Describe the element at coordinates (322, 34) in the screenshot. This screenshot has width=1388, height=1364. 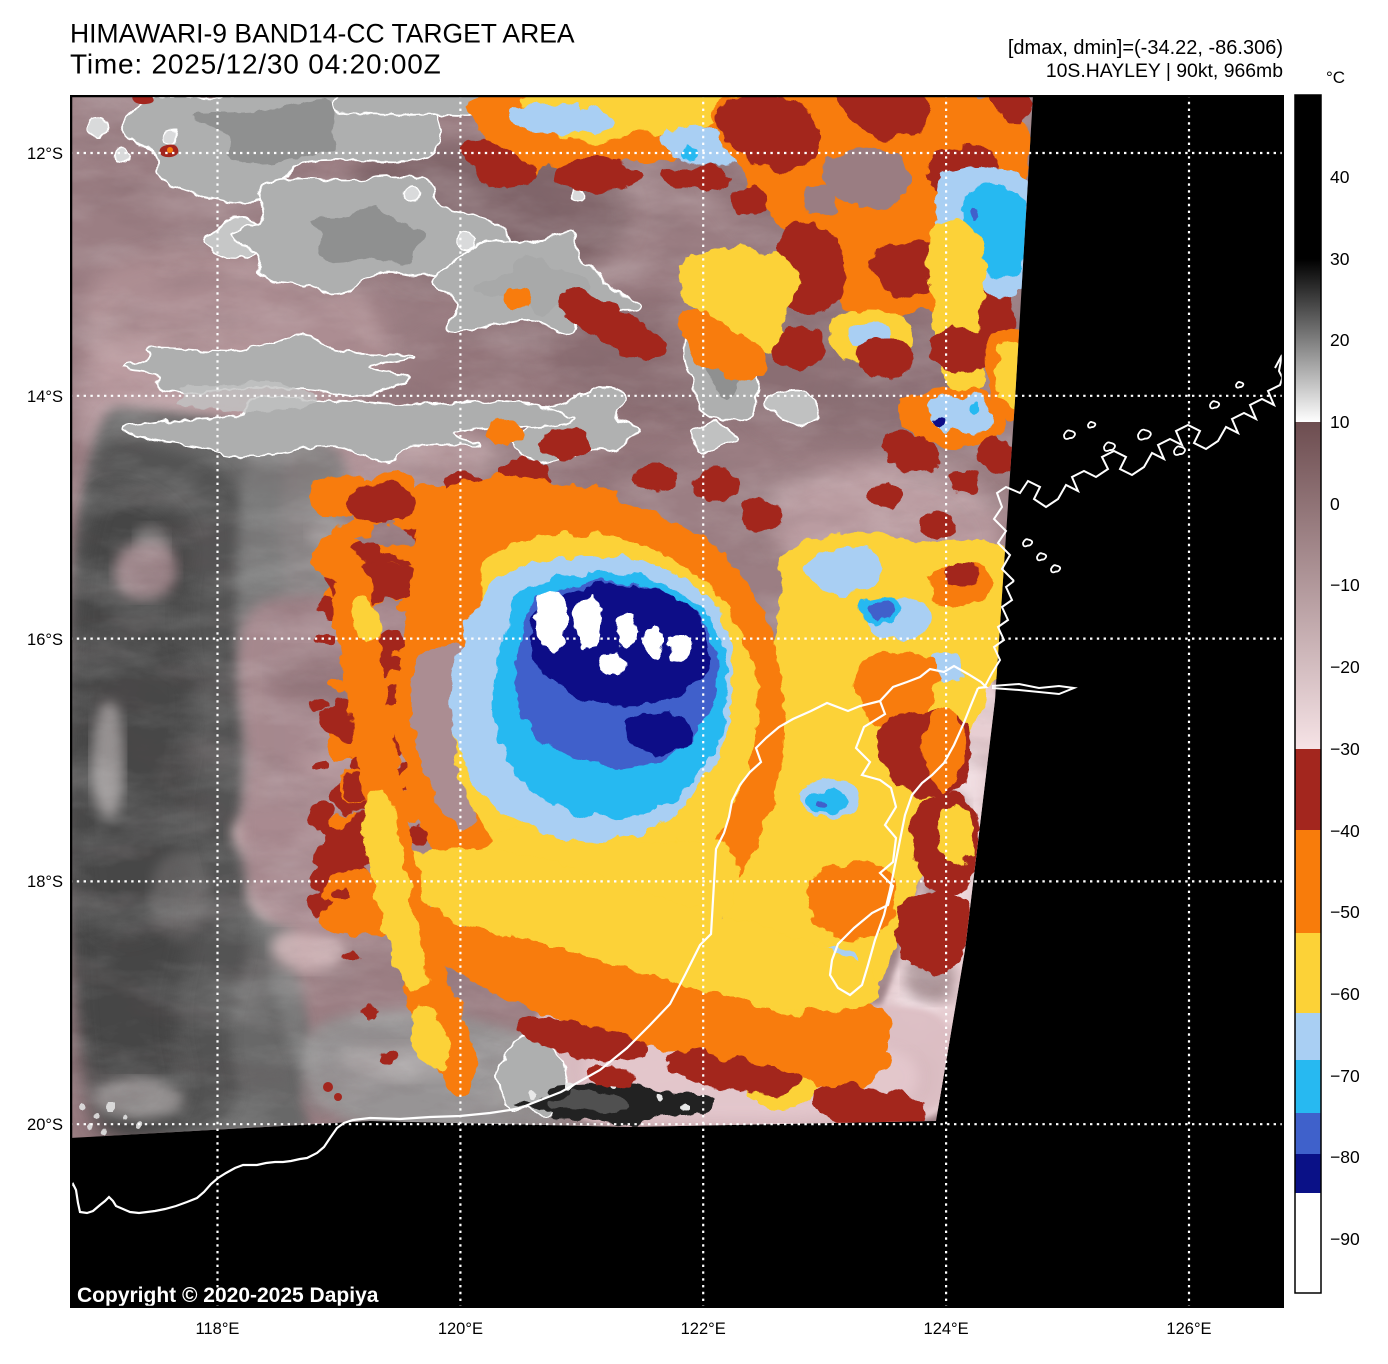
I see `svg-text:HIMAWARI-9 BAND14-CC TARGET AR: HIMAWARI-9 BAND14-CC TARGET AREA` at that location.